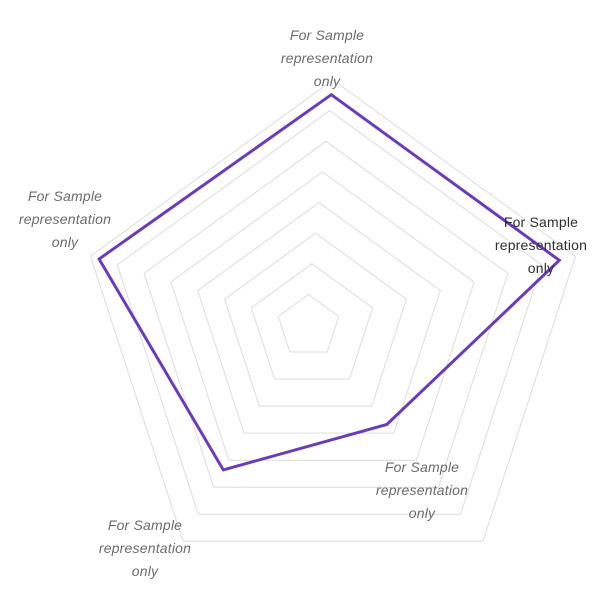 The image size is (612, 608). I want to click on axis-label-right: For Sample representation only, so click(541, 245).